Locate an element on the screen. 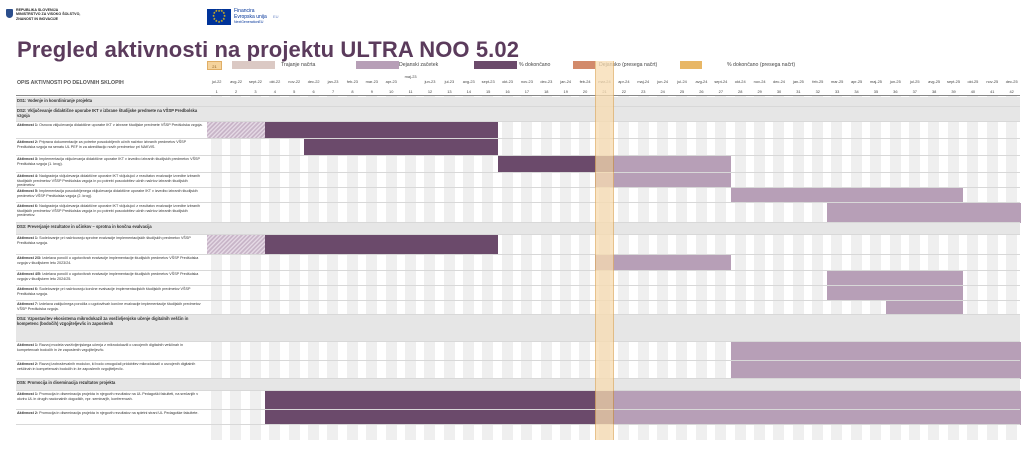 The height and width of the screenshot is (449, 1024). month-label: jul-24 is located at coordinates (682, 81).